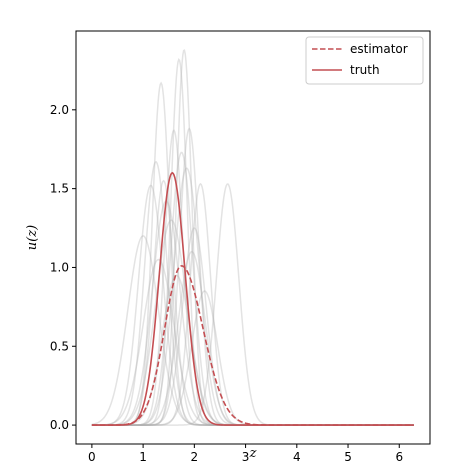 This screenshot has width=461, height=467. I want to click on y-tick-label-1: 0.5, so click(59, 346).